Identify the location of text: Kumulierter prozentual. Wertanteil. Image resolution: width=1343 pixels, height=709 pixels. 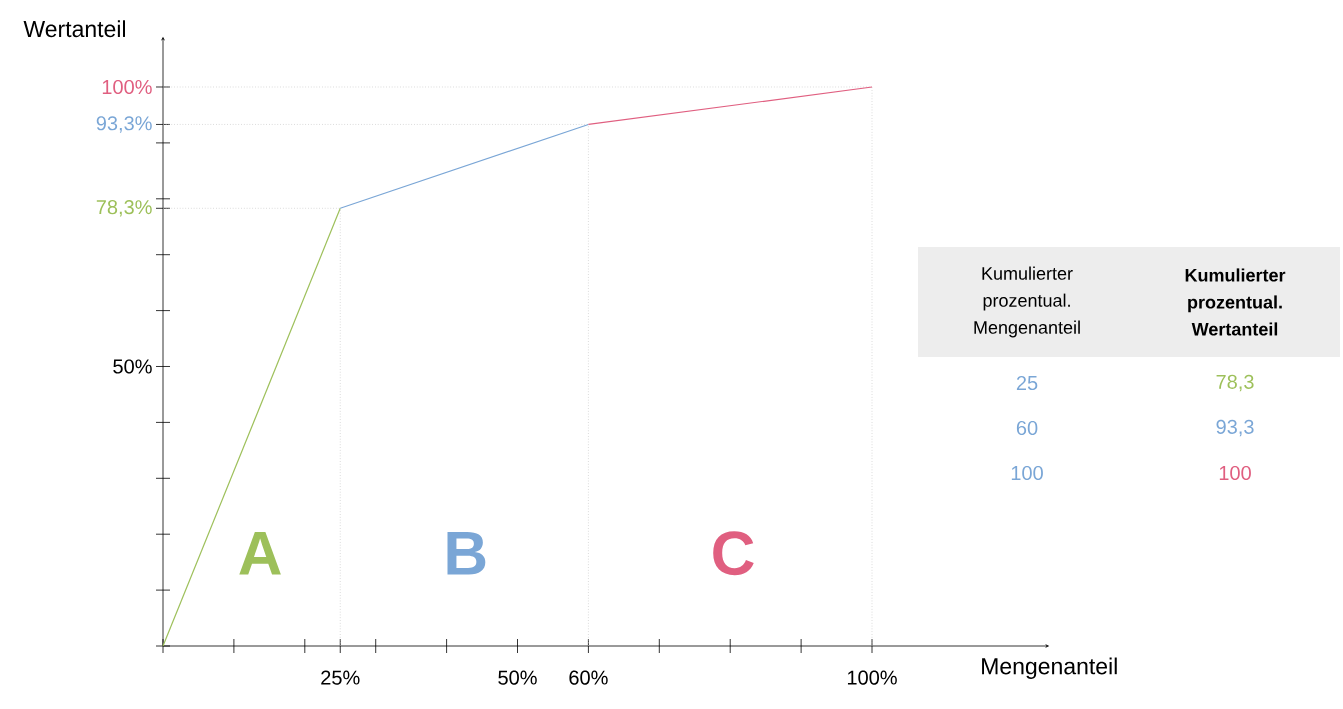
(1235, 302).